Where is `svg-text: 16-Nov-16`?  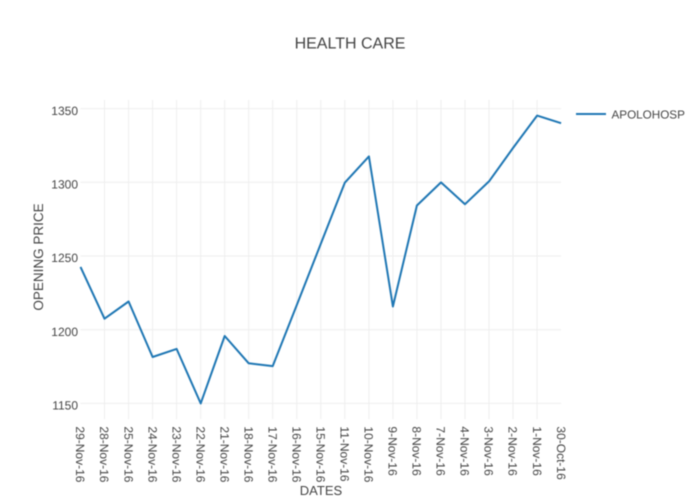 svg-text: 16-Nov-16 is located at coordinates (296, 454).